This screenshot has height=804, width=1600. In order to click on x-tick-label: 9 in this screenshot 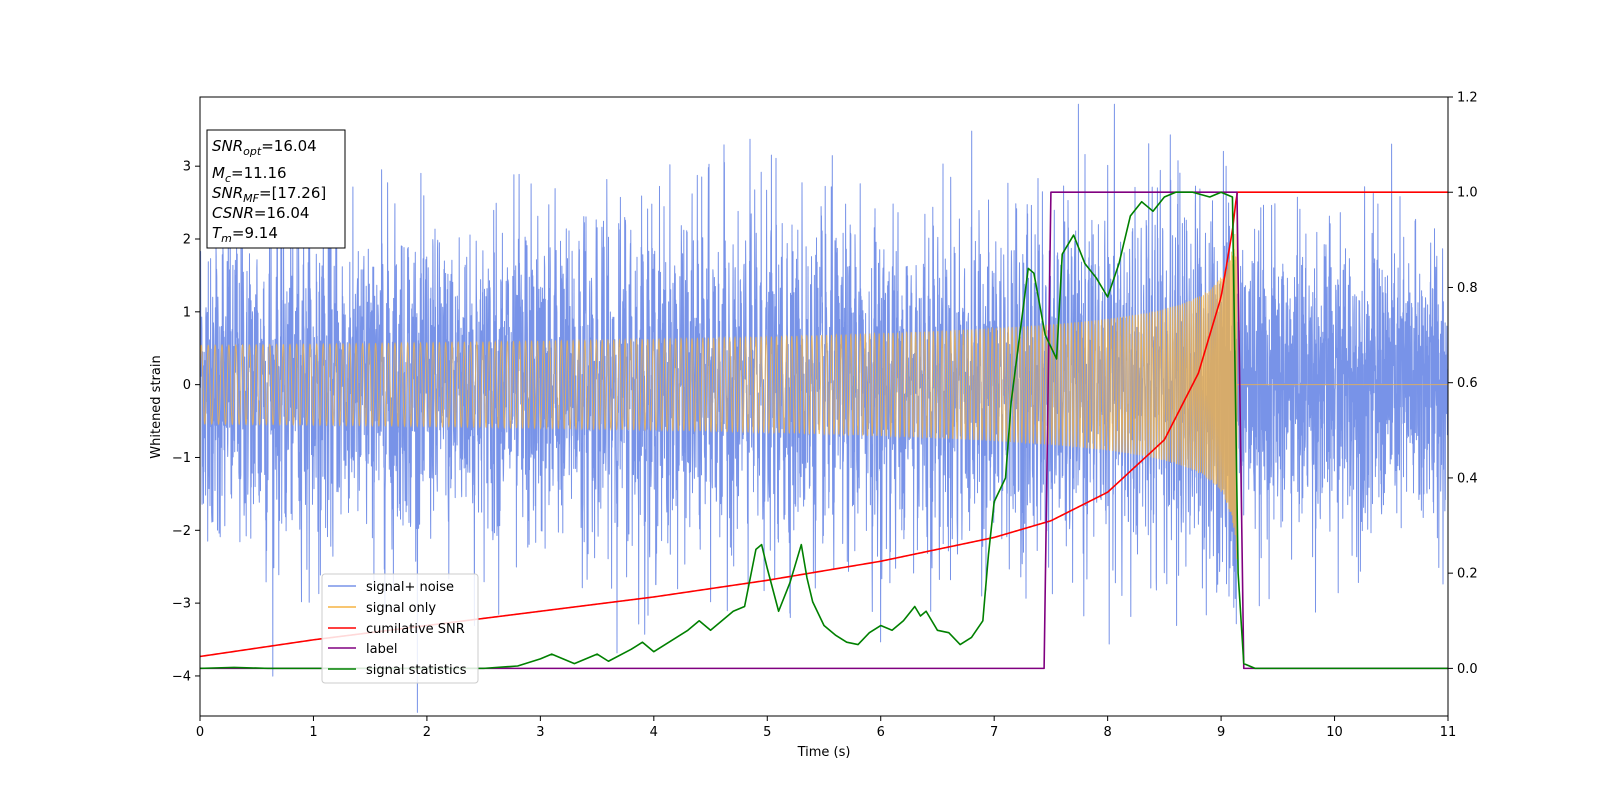, I will do `click(1221, 732)`.